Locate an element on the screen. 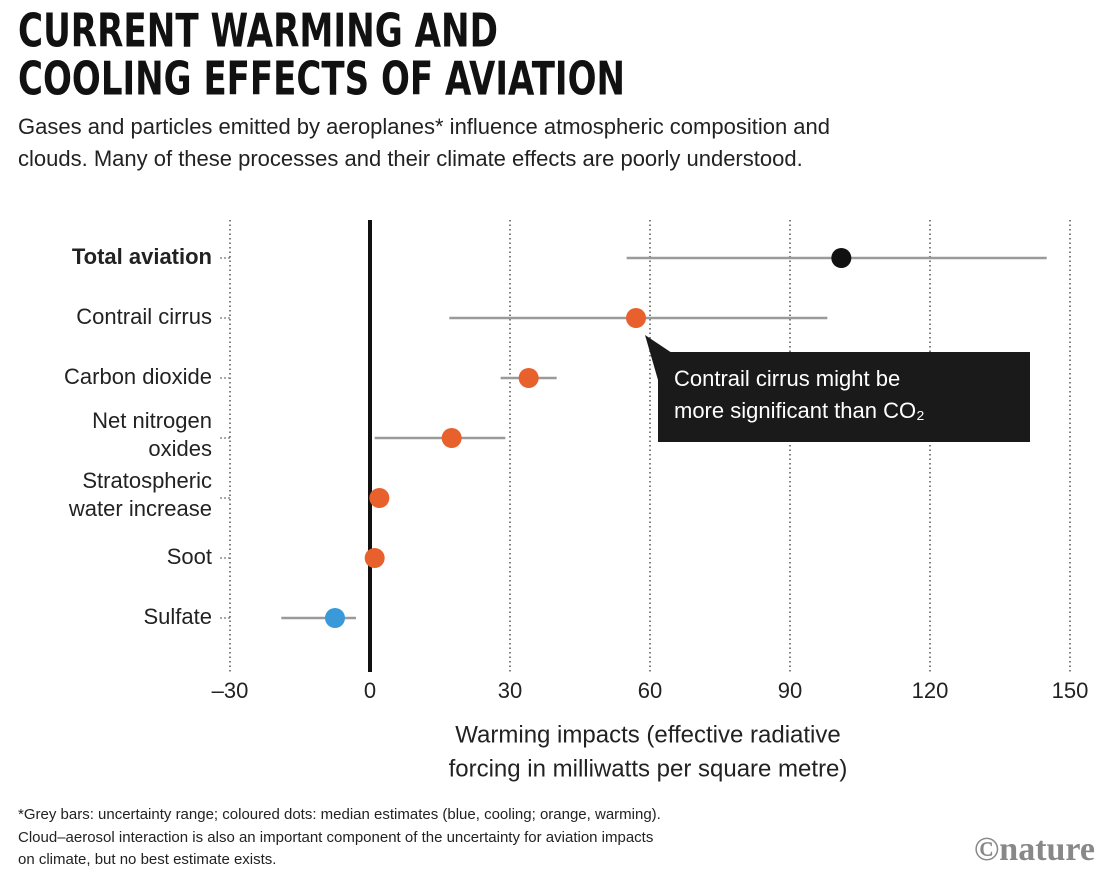 This screenshot has height=880, width=1110. footnote: on climate, but no best estimate exists. is located at coordinates (147, 859).